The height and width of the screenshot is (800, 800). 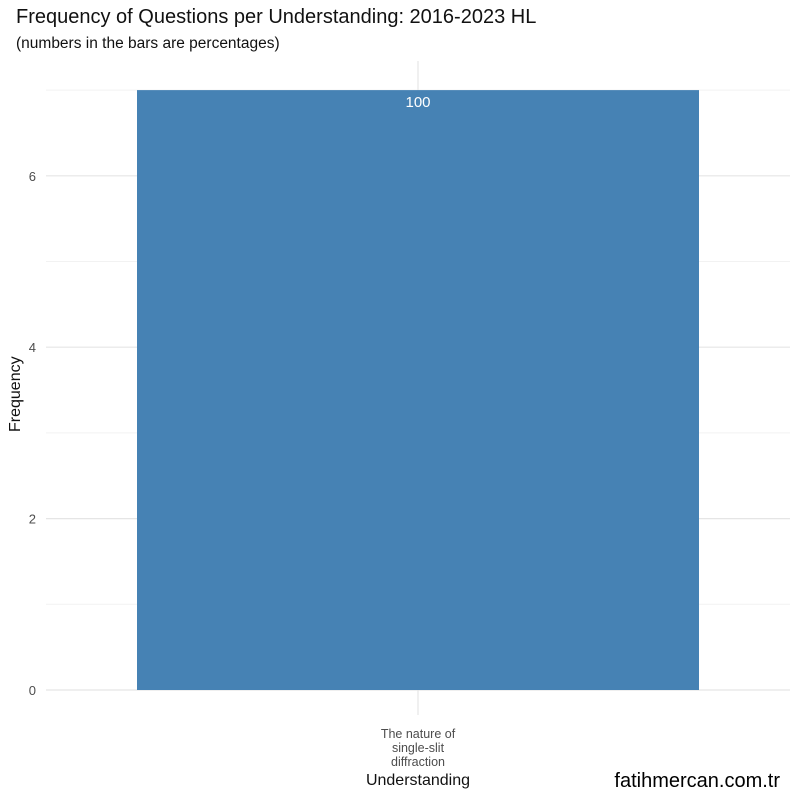 I want to click on watermark: fatihmercan.com.tr, so click(x=697, y=781).